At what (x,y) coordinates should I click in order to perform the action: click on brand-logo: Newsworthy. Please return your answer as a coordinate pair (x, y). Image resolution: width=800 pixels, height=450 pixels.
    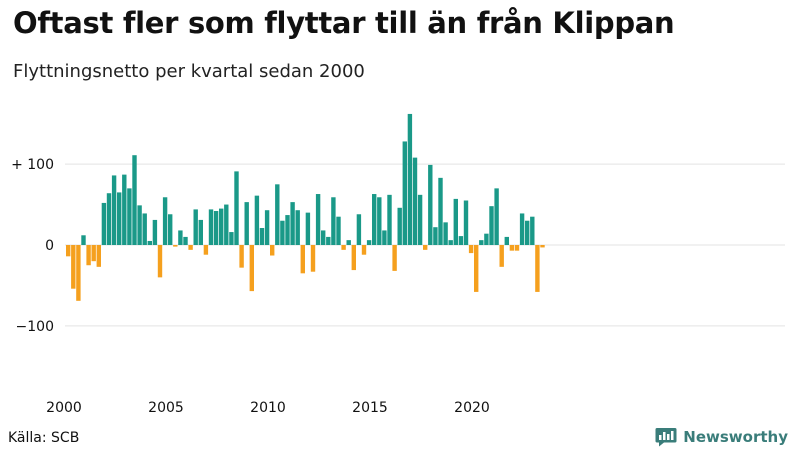
    Looking at the image, I should click on (721, 437).